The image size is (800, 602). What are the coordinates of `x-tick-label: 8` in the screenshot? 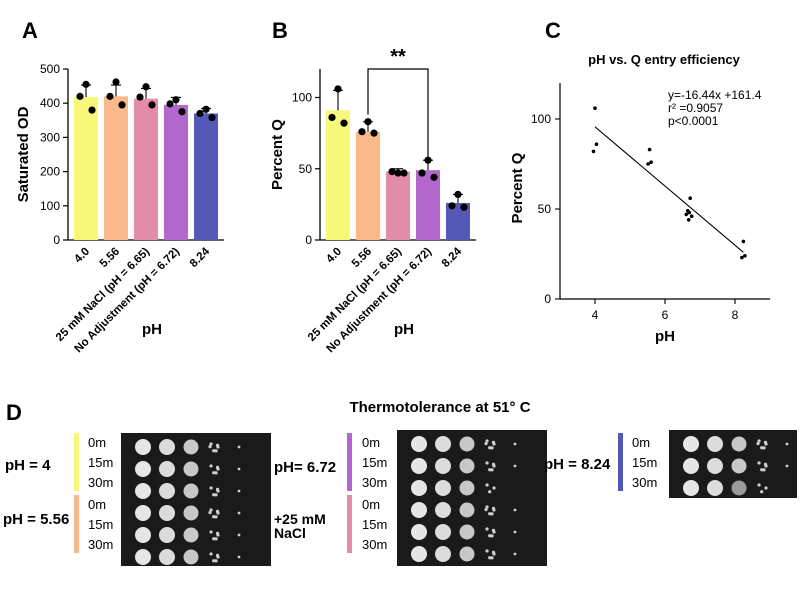 It's located at (735, 315).